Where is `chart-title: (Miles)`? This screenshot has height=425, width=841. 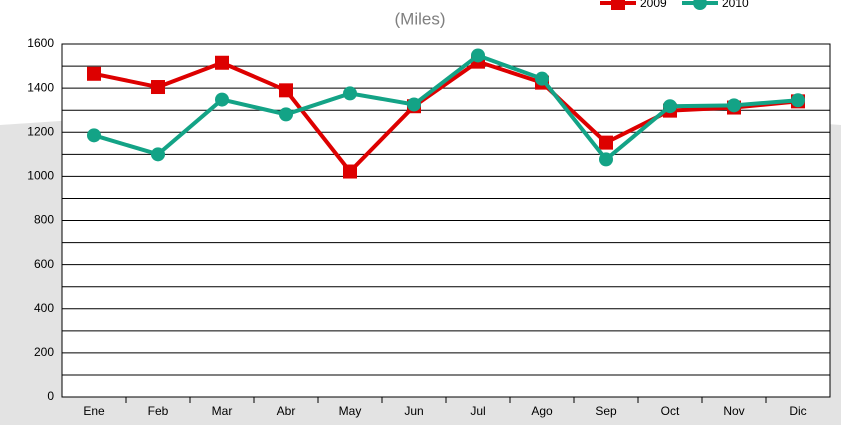
chart-title: (Miles) is located at coordinates (420, 18).